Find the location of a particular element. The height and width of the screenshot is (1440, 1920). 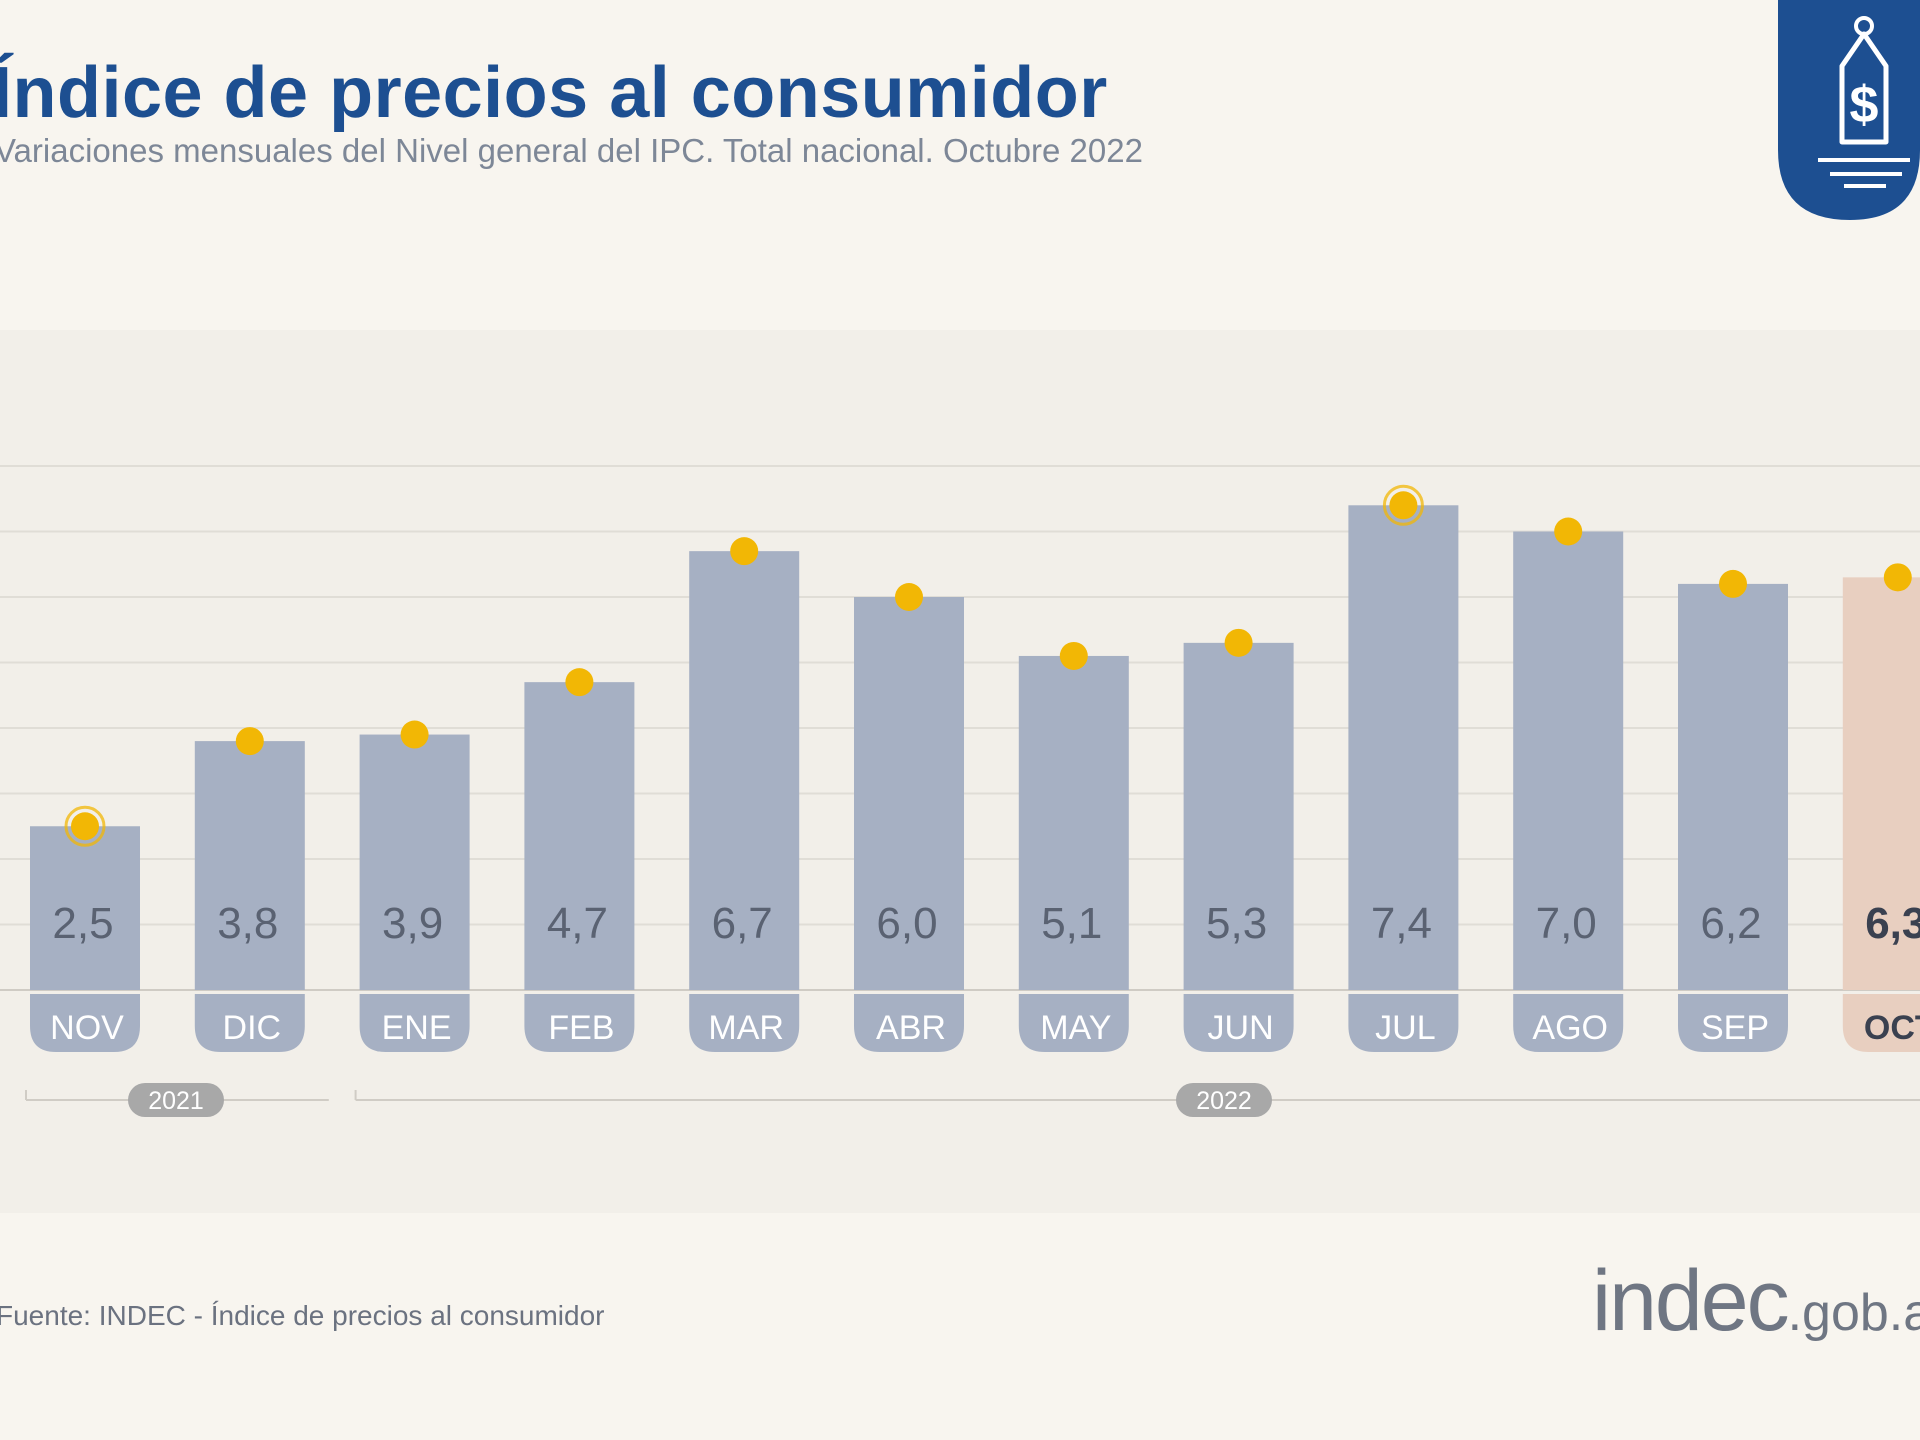

month-label: JUN is located at coordinates (1241, 1028).